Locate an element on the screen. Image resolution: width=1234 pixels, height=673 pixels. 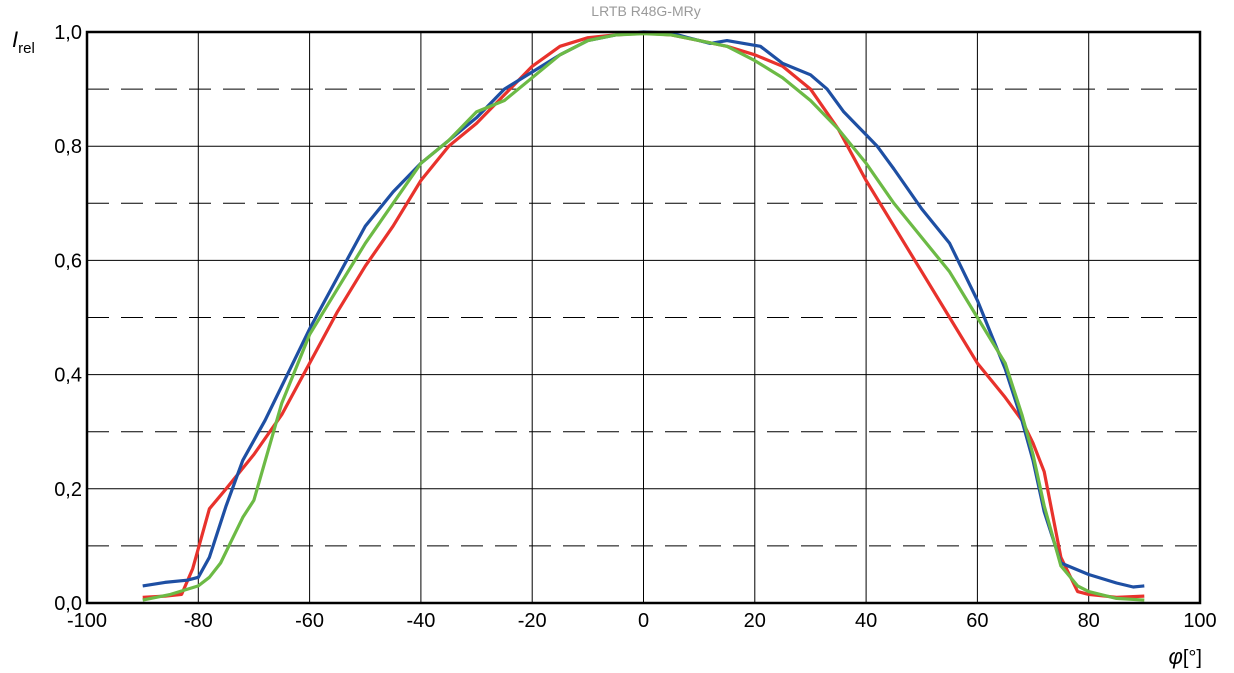
chart-title: LRTB R48G-MRy is located at coordinates (645, 11).